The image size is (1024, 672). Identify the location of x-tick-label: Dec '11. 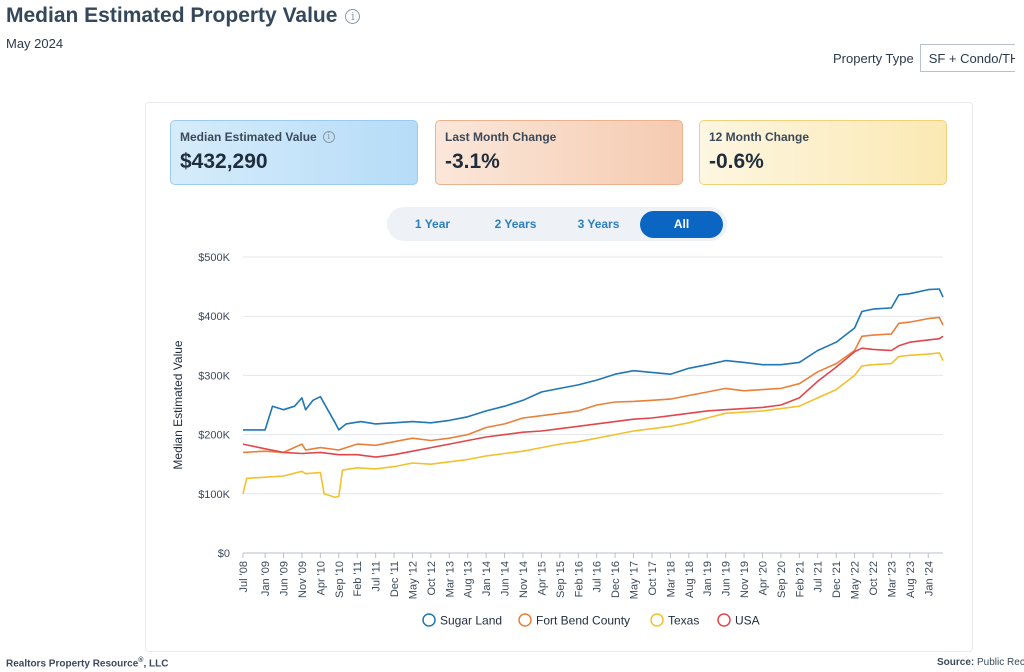
(395, 579).